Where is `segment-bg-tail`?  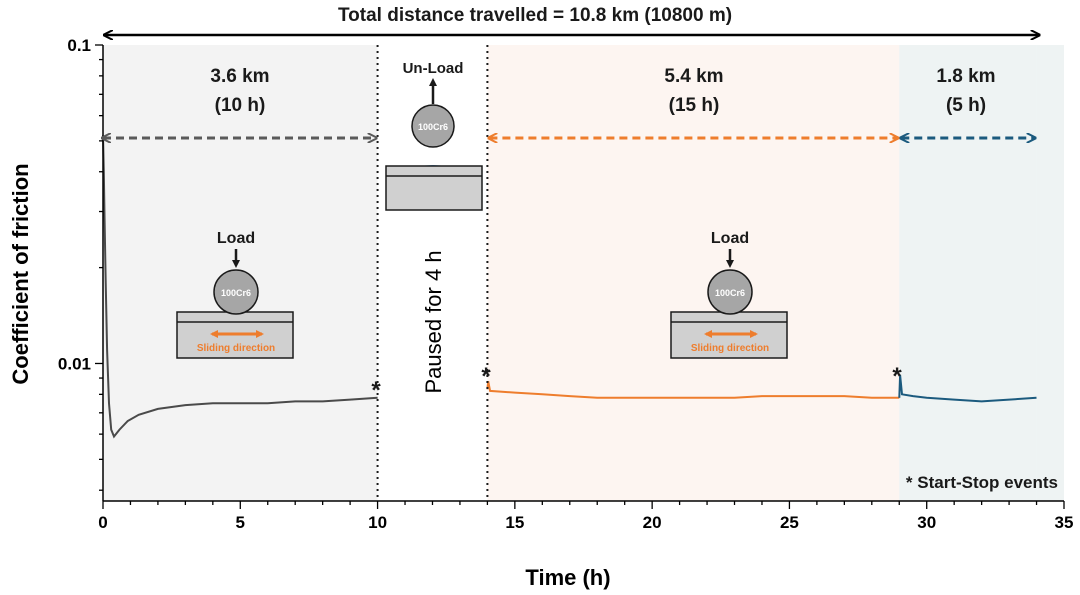 segment-bg-tail is located at coordinates (1050, 273).